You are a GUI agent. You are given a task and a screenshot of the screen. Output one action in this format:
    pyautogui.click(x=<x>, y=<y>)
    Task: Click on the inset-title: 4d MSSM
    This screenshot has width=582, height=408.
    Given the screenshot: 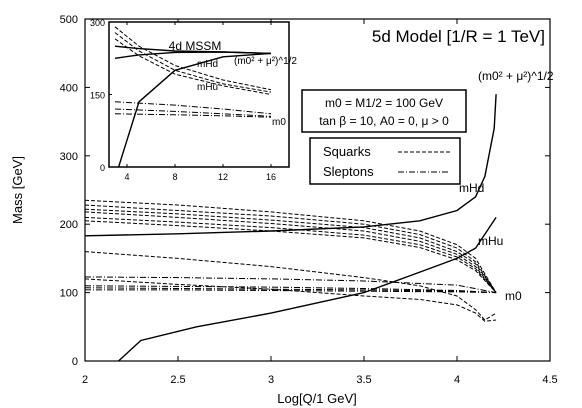 What is the action you would take?
    pyautogui.click(x=195, y=46)
    